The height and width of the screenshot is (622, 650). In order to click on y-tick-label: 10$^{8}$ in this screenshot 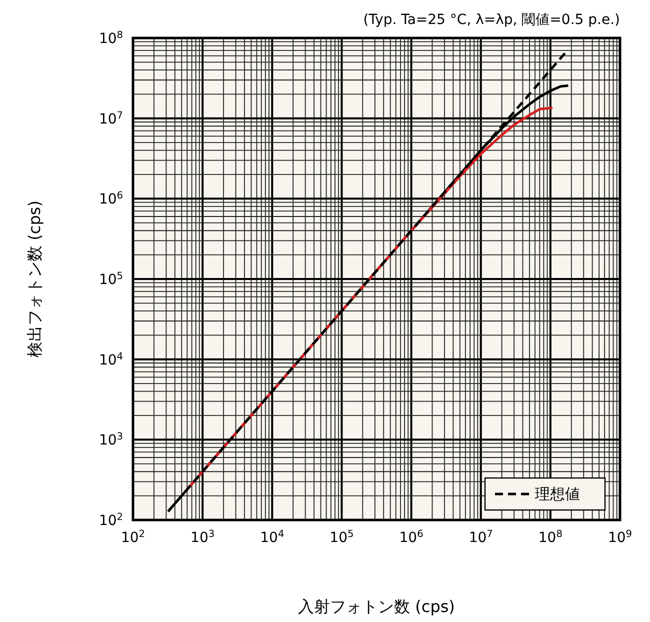, I will do `click(110, 38)`.